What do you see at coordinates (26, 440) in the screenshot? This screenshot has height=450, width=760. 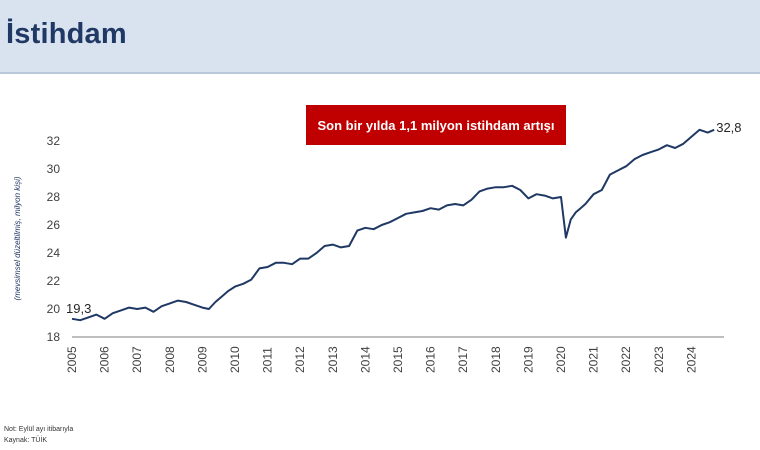 I see `footnote-source: Kaynak: TÜİK` at bounding box center [26, 440].